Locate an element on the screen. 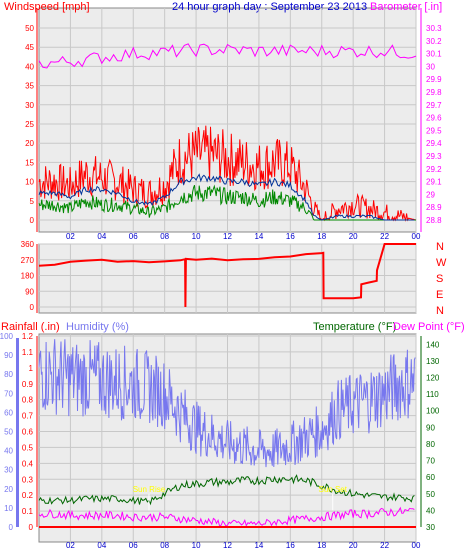  humidity-y-tick-label: 30 is located at coordinates (8, 470).